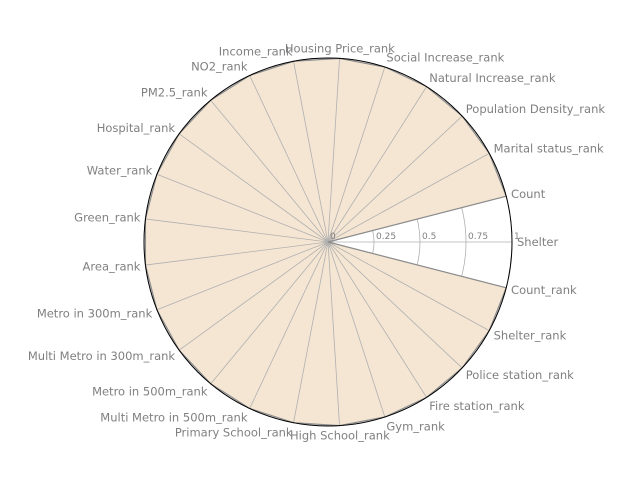  What do you see at coordinates (429, 237) in the screenshot?
I see `r-tick-label: 0.5` at bounding box center [429, 237].